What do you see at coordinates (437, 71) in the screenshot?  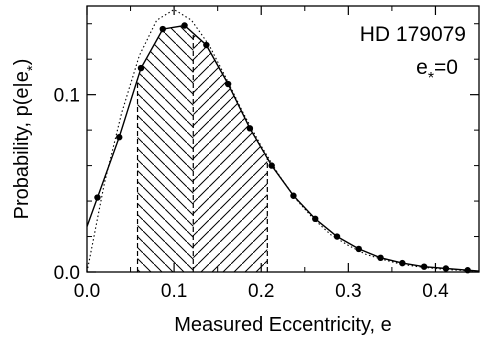 I see `eccentricity-annotation: e*=0` at bounding box center [437, 71].